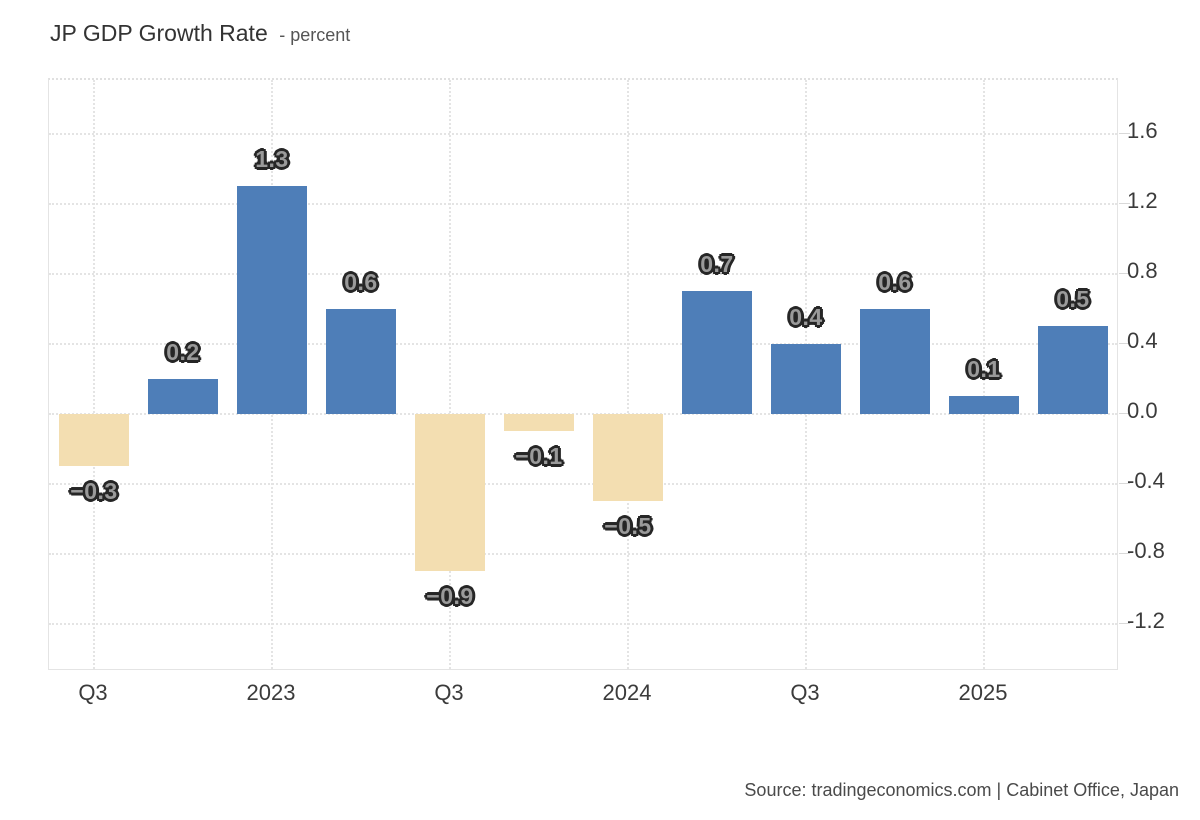 The height and width of the screenshot is (820, 1200). I want to click on y-tick-label: -0.8, so click(1146, 550).